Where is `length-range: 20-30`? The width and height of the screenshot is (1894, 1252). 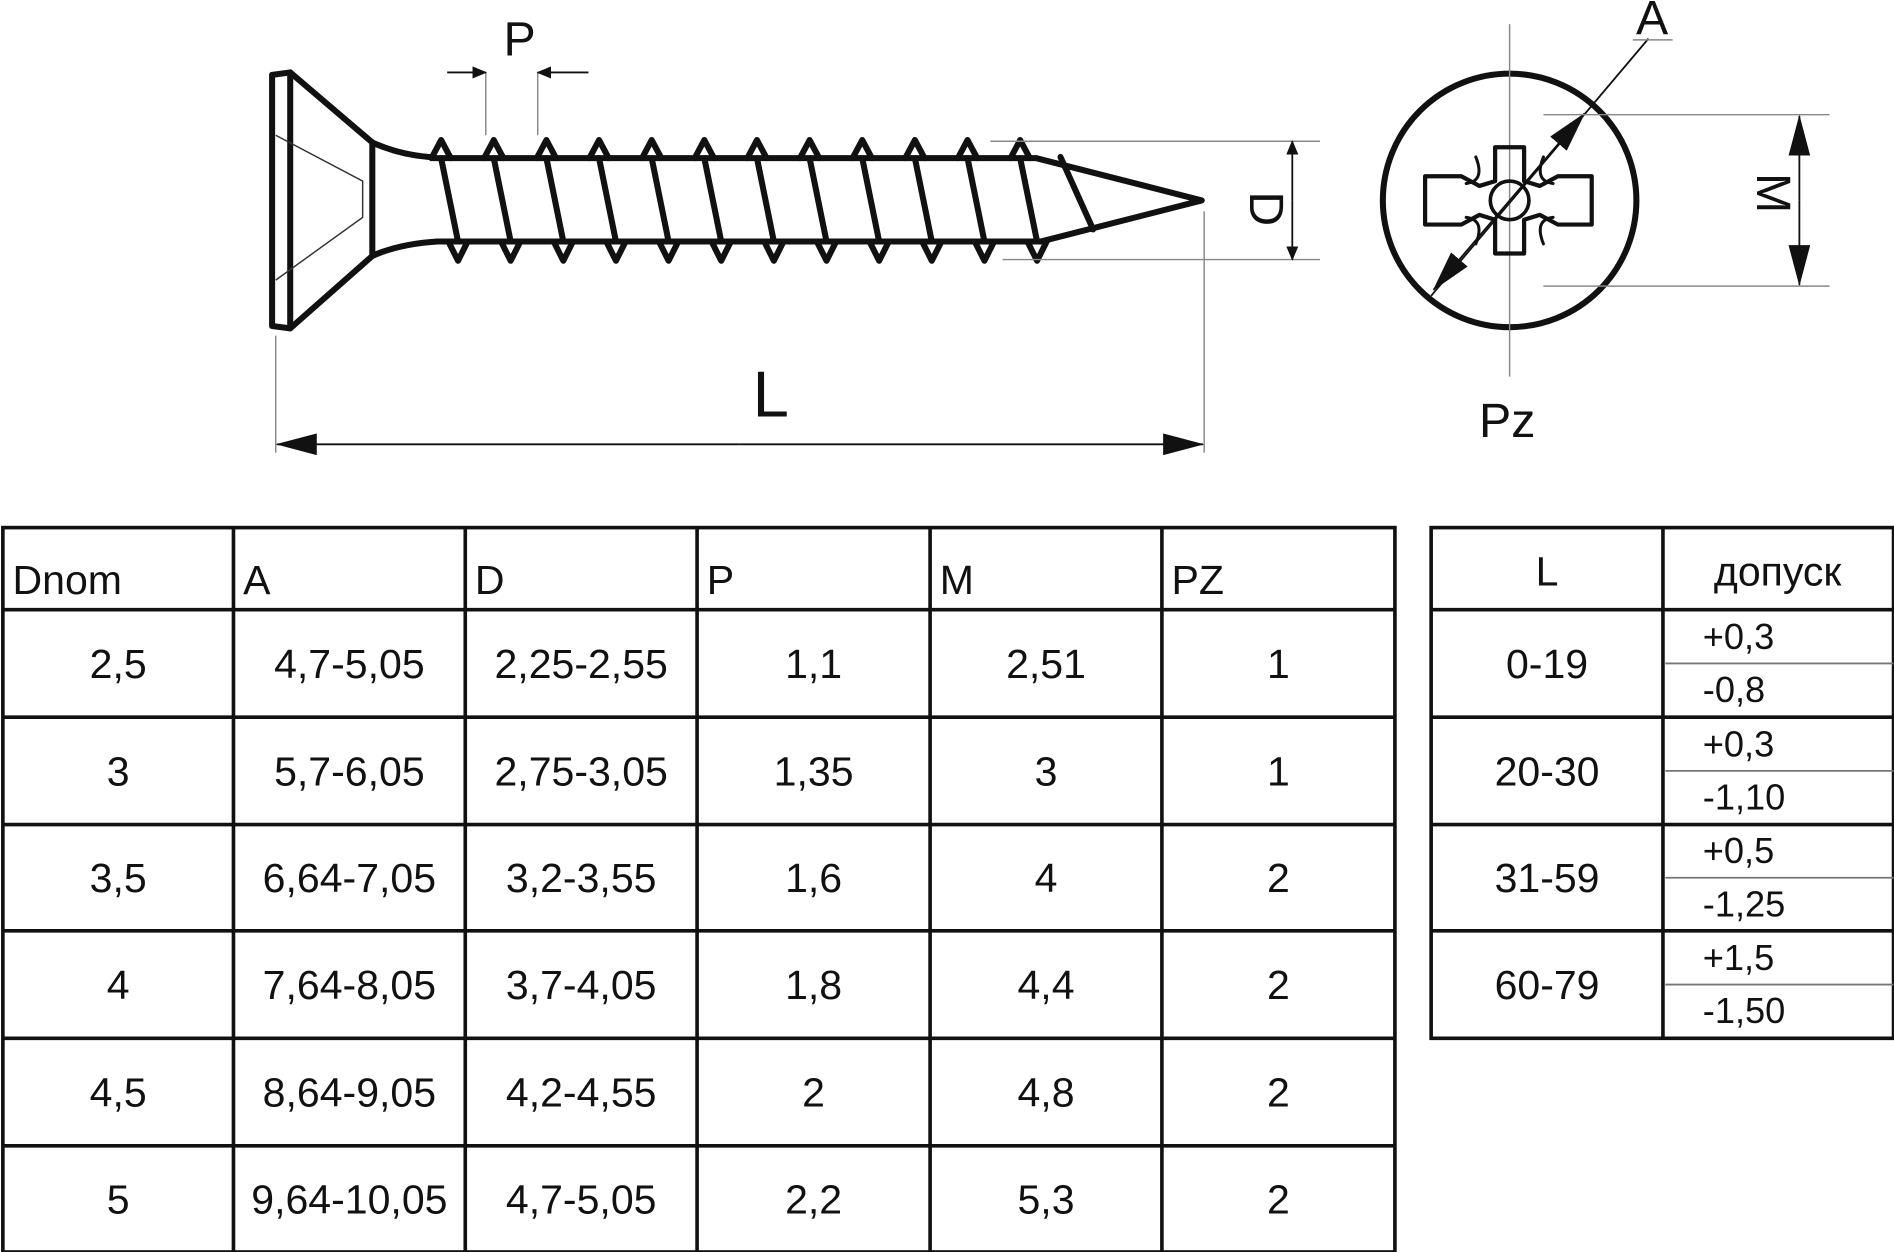
length-range: 20-30 is located at coordinates (1547, 771).